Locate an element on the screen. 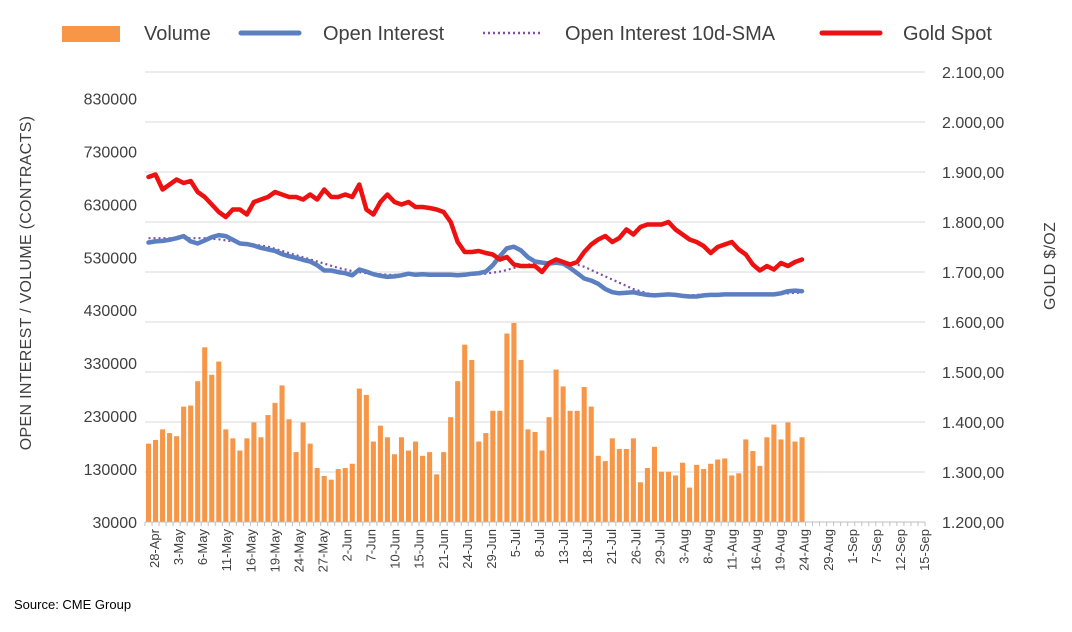  left-tick-label: 30000 is located at coordinates (115, 523).